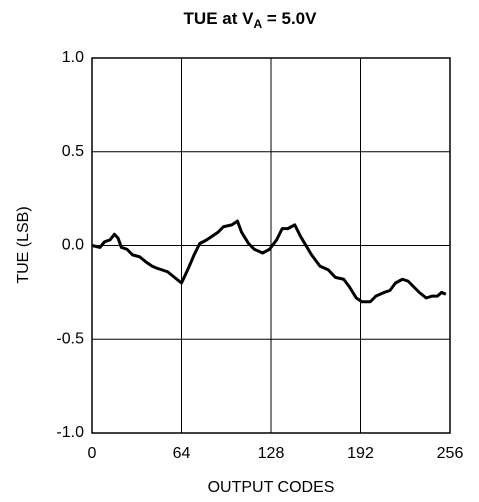 This screenshot has height=502, width=479. Describe the element at coordinates (70, 432) in the screenshot. I see `y-tick-label: -1.0` at that location.